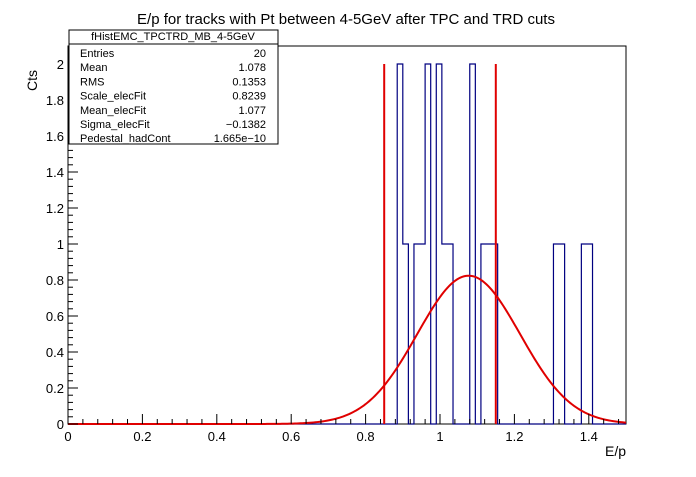 The image size is (696, 477). Describe the element at coordinates (60, 64) in the screenshot. I see `y-tick-label: 2` at that location.